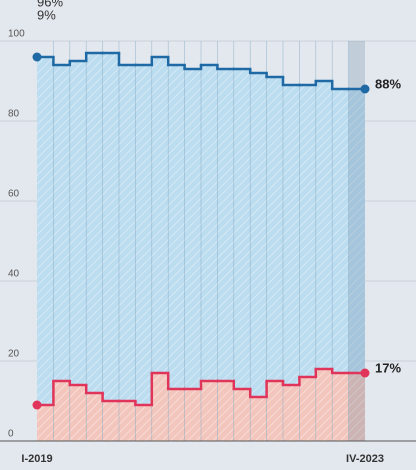 Image resolution: width=416 pixels, height=470 pixels. I want to click on y-tick-label: 0, so click(11, 434).